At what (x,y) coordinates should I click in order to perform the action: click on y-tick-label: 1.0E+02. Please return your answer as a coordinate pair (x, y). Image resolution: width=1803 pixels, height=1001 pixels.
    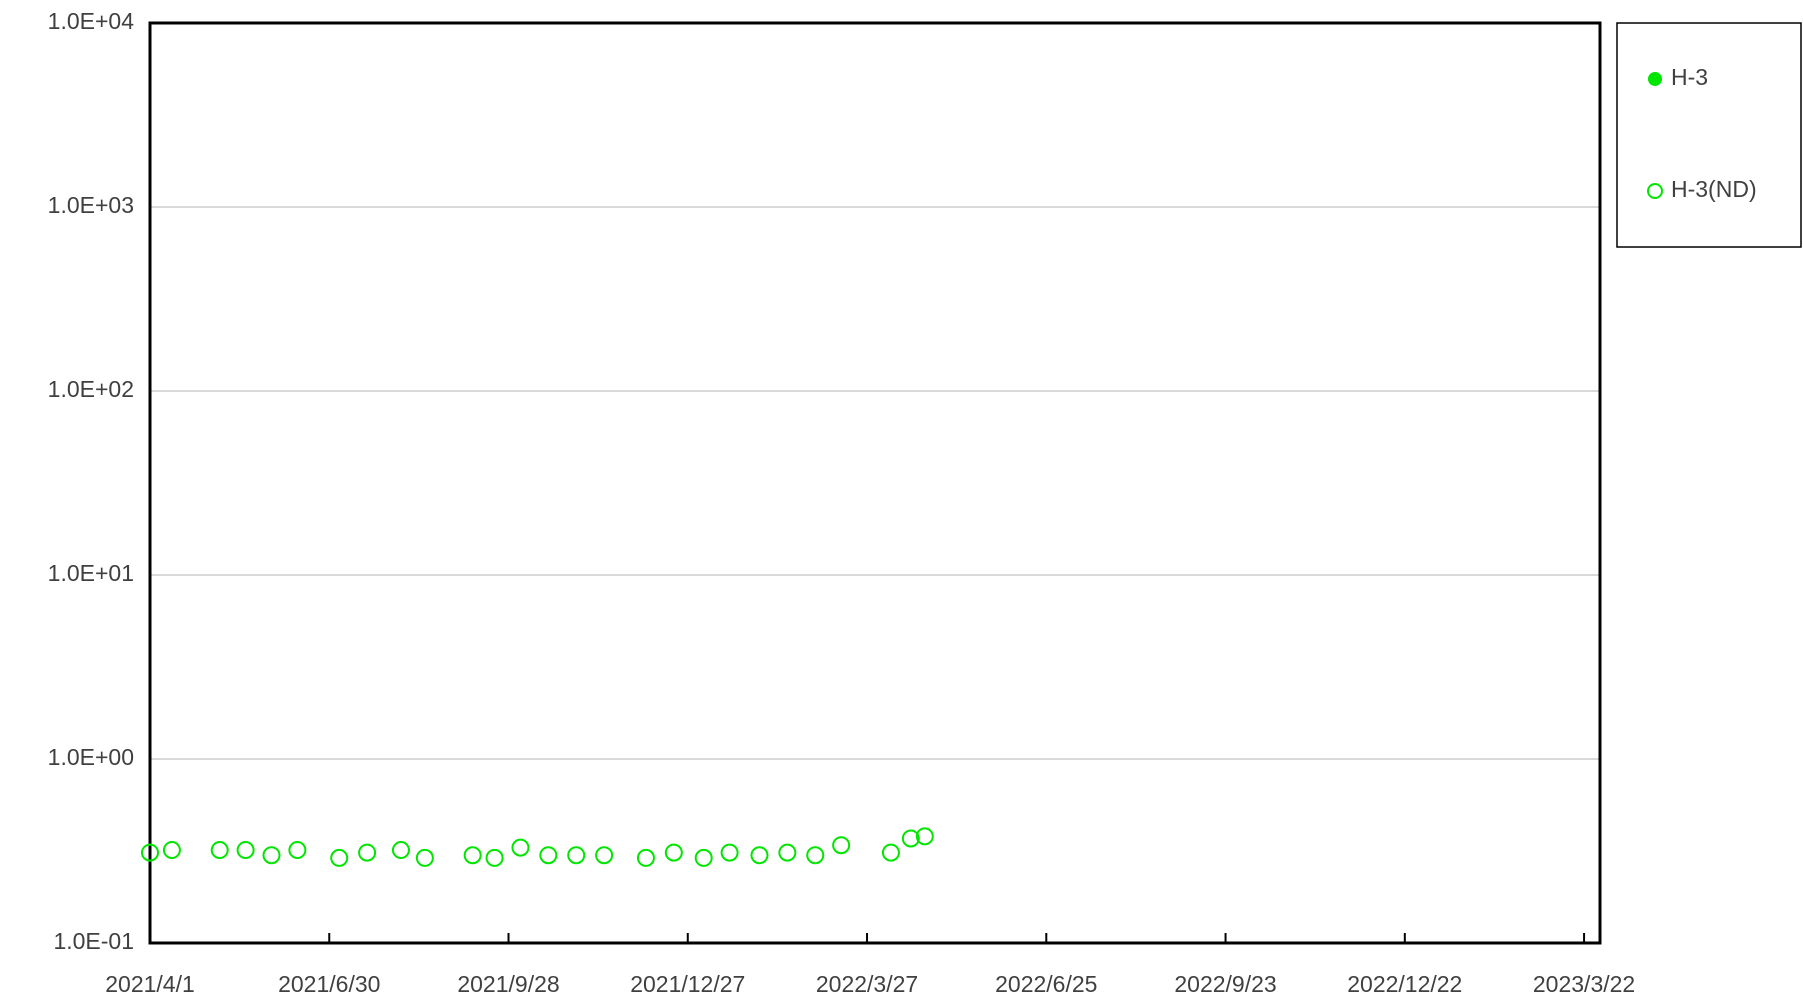
    Looking at the image, I should click on (91, 389).